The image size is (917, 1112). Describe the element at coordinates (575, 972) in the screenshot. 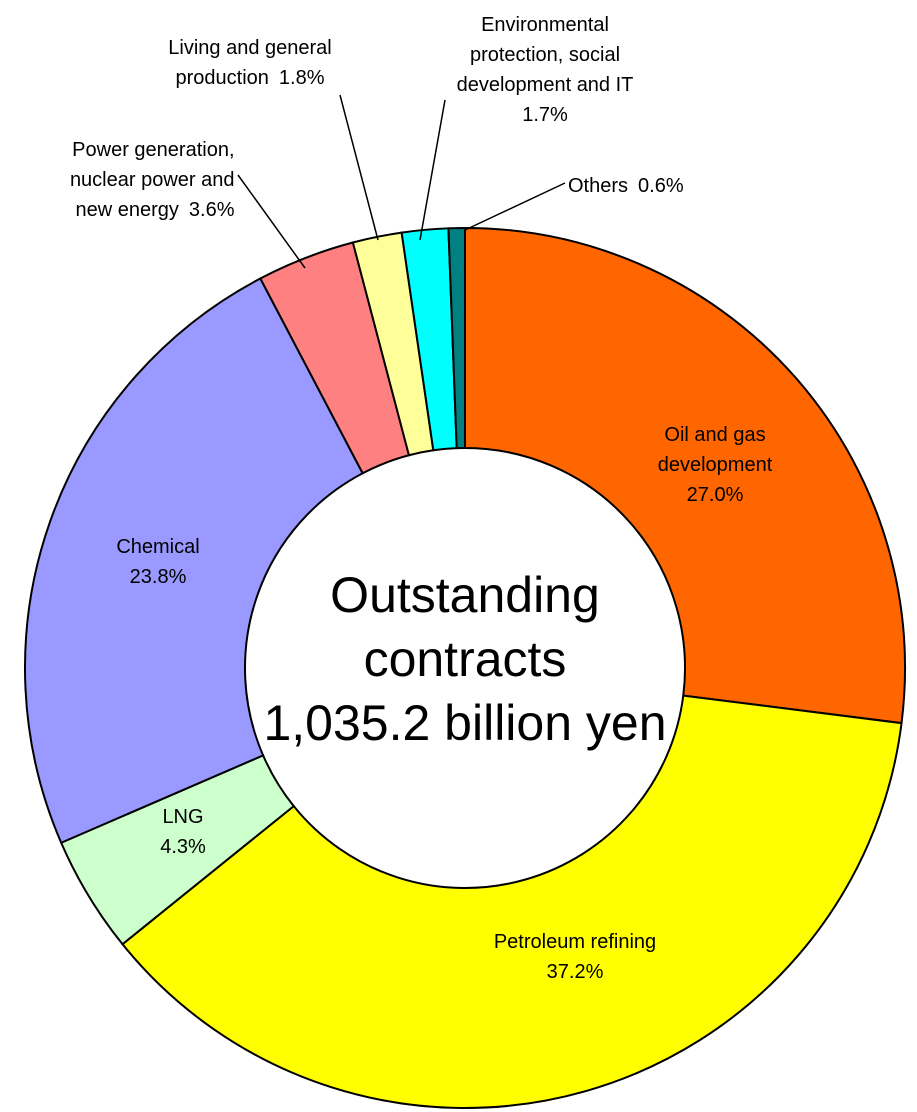

I see `value-label: 37.2%` at that location.